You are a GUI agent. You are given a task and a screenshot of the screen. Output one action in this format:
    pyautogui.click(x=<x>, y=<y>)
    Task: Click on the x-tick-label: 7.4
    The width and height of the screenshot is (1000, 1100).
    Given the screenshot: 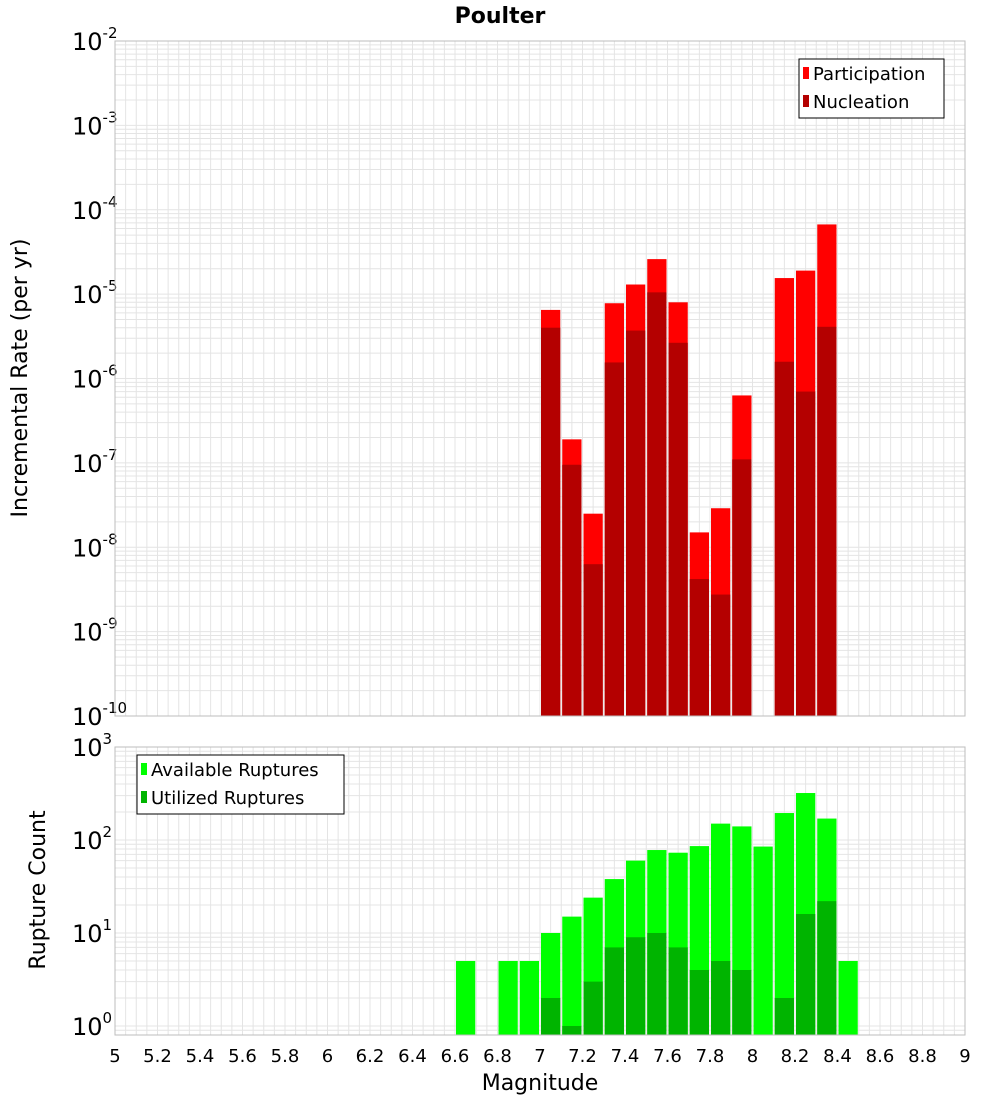 What is the action you would take?
    pyautogui.click(x=625, y=1056)
    